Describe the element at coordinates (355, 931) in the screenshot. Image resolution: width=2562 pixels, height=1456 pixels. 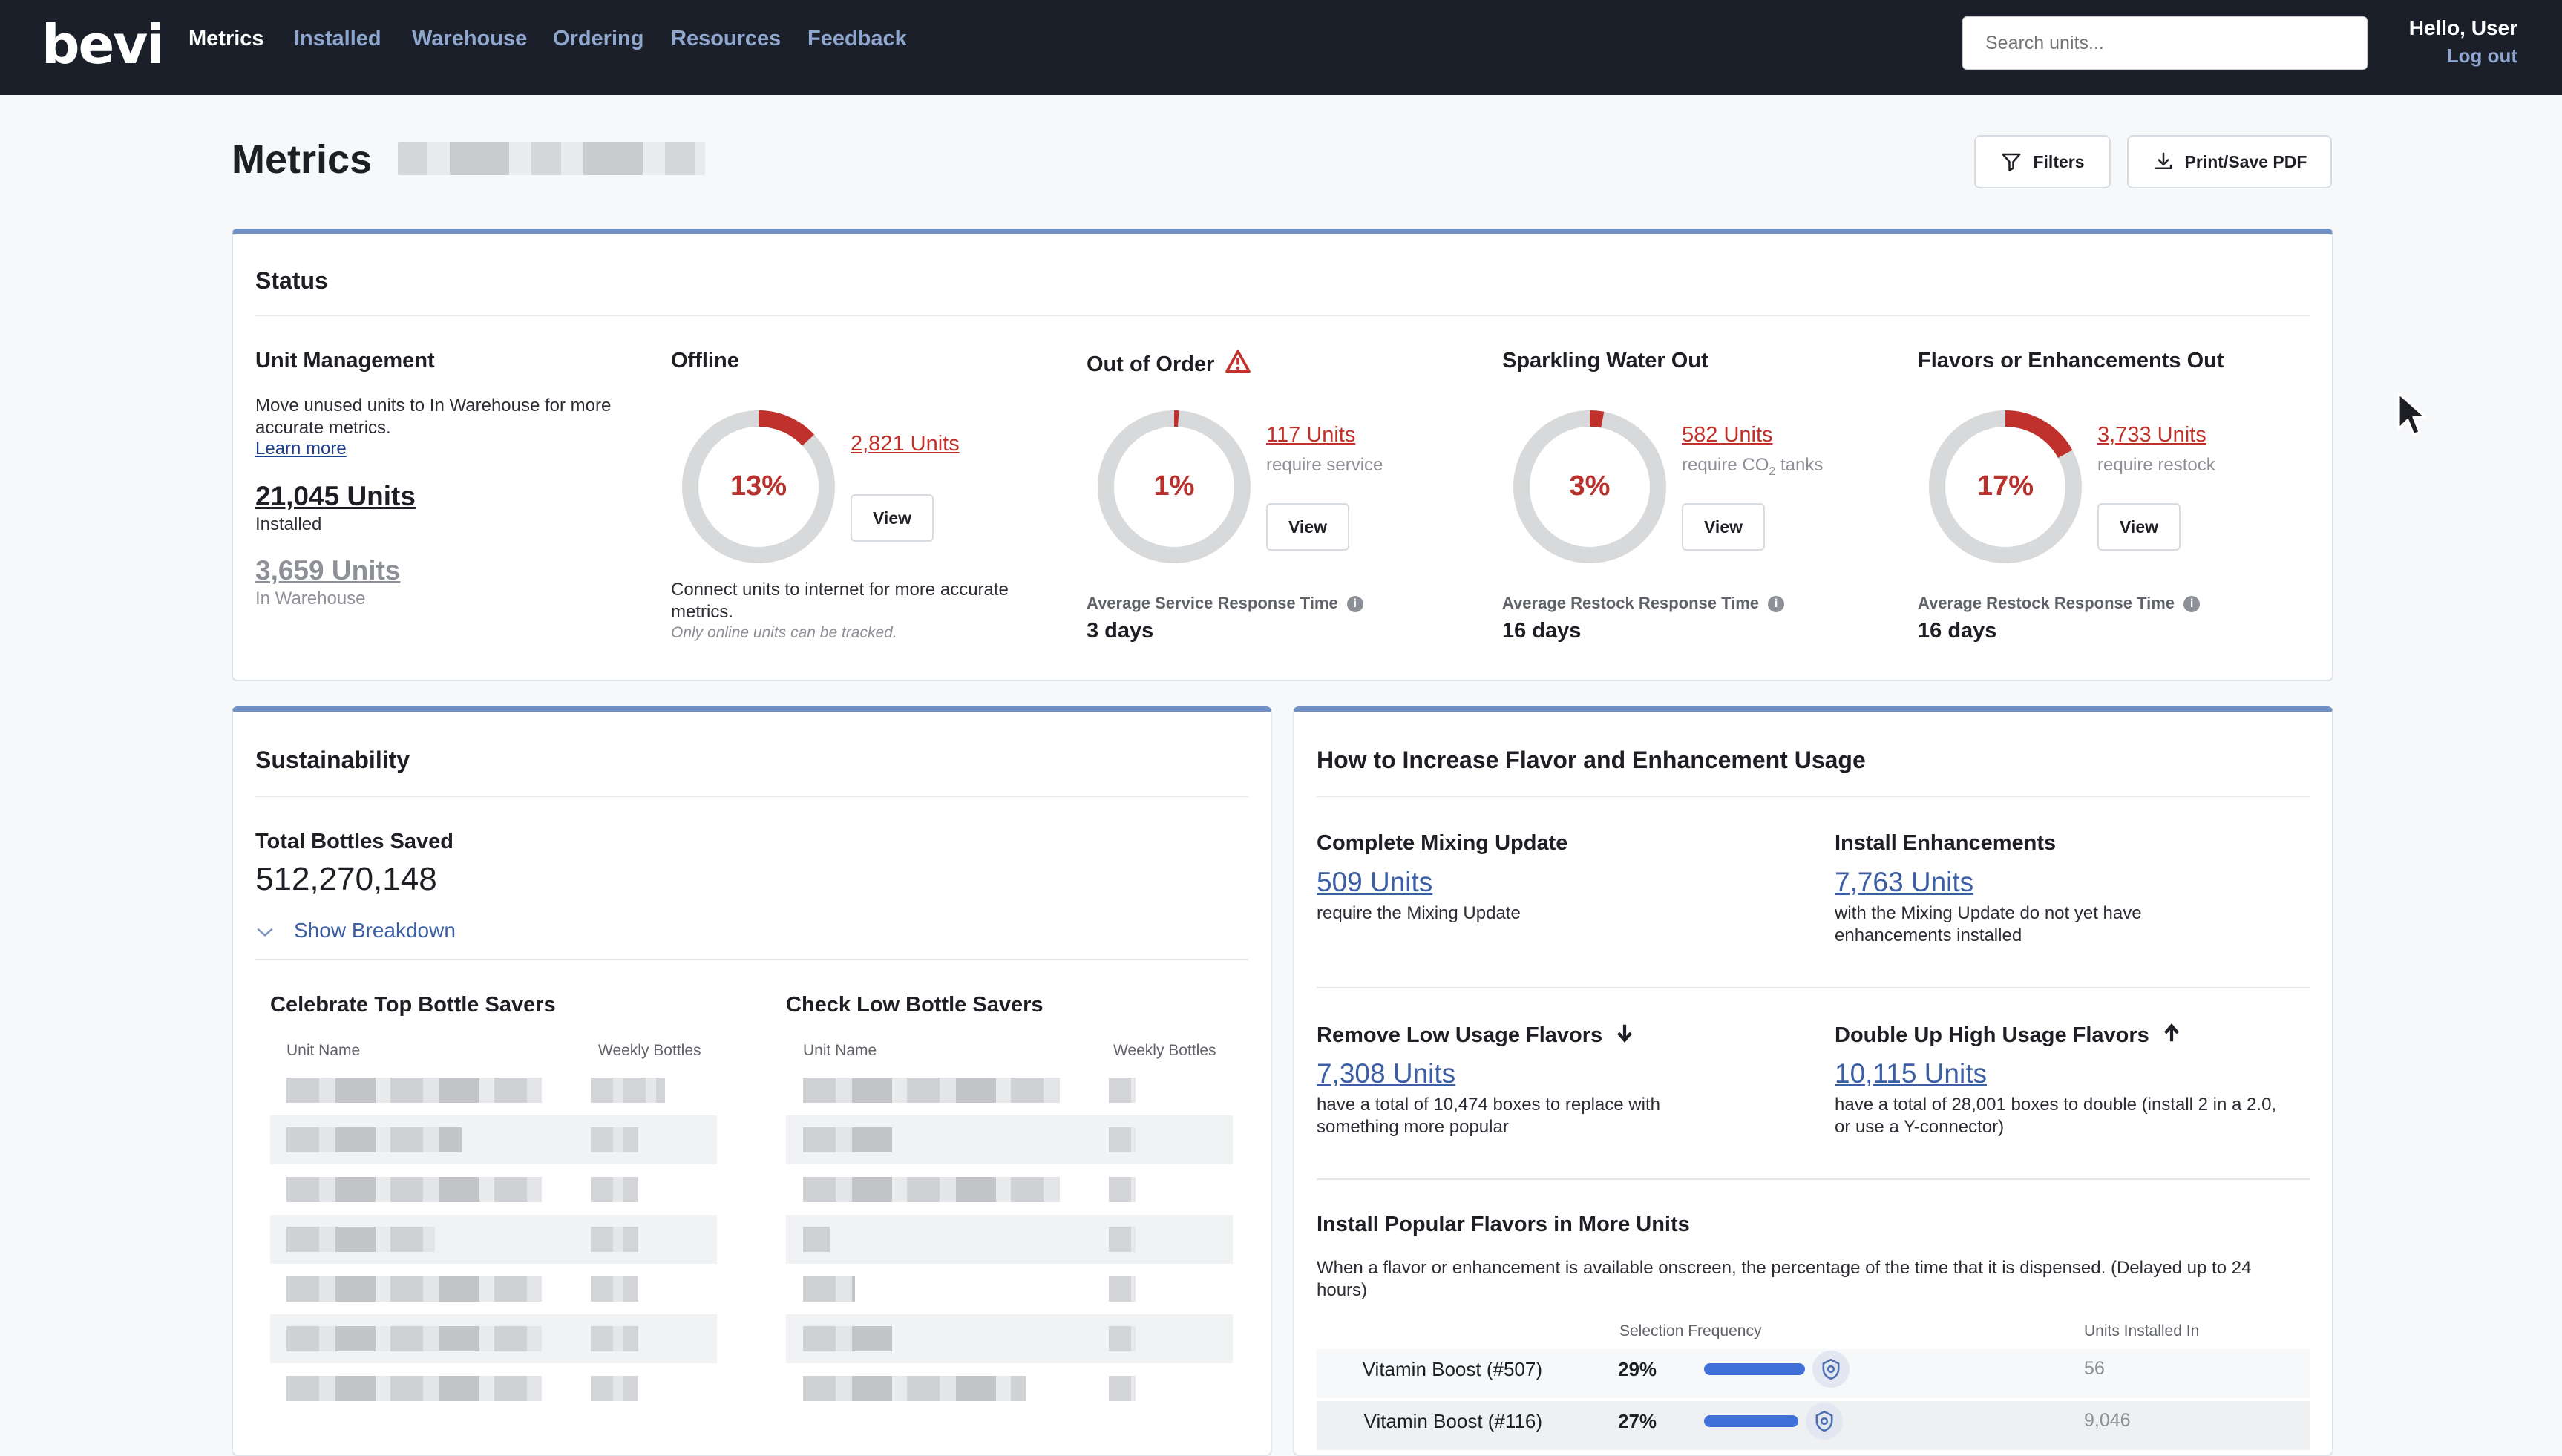
I see `show-breakdown-toggle: Show Breakdown` at that location.